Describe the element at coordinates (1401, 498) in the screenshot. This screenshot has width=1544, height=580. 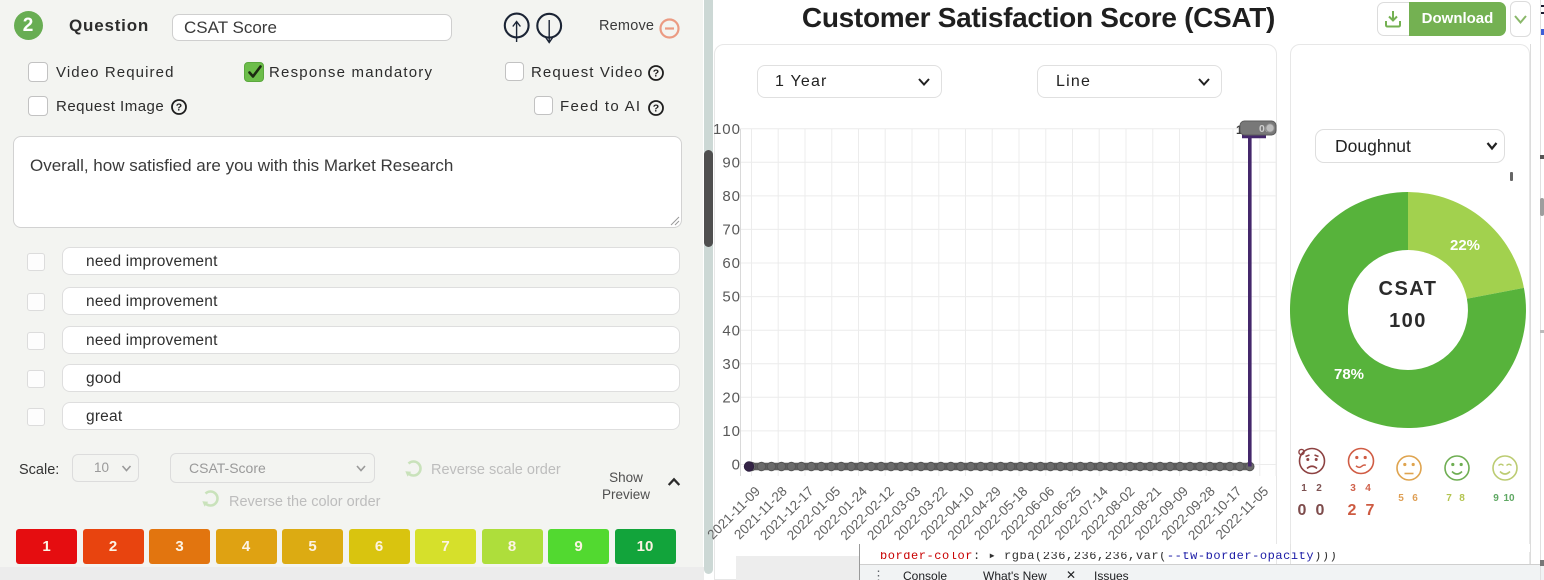
I see `svg-text: 5` at that location.